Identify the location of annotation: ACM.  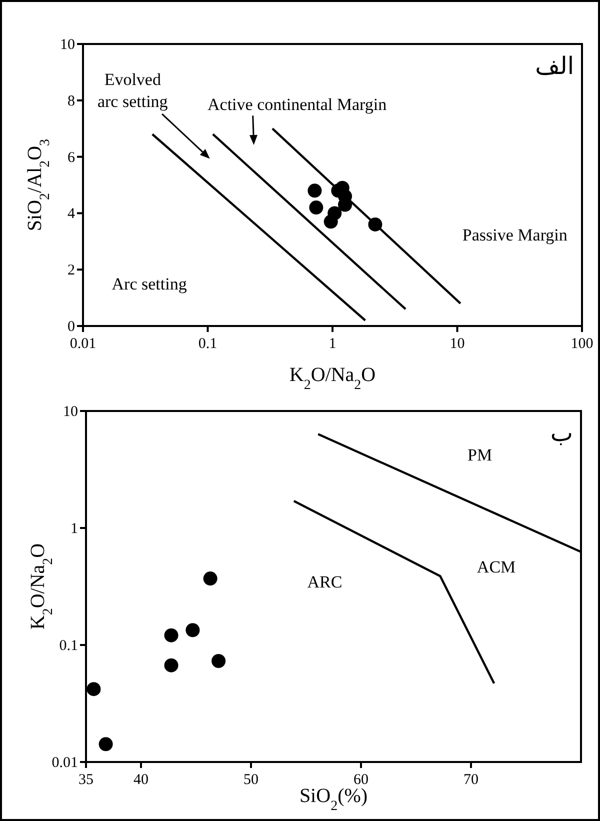
(496, 566).